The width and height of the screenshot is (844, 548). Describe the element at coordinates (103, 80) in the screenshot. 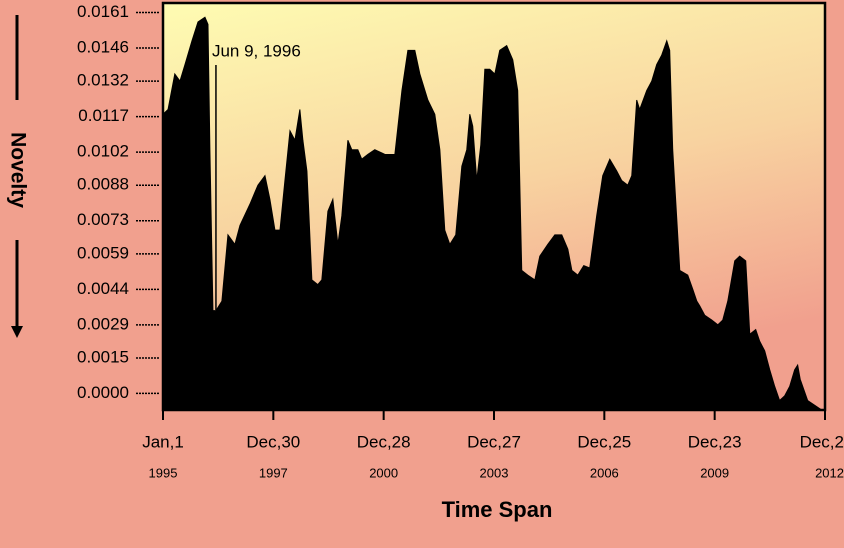

I see `y-tick-label: 0.0132` at that location.